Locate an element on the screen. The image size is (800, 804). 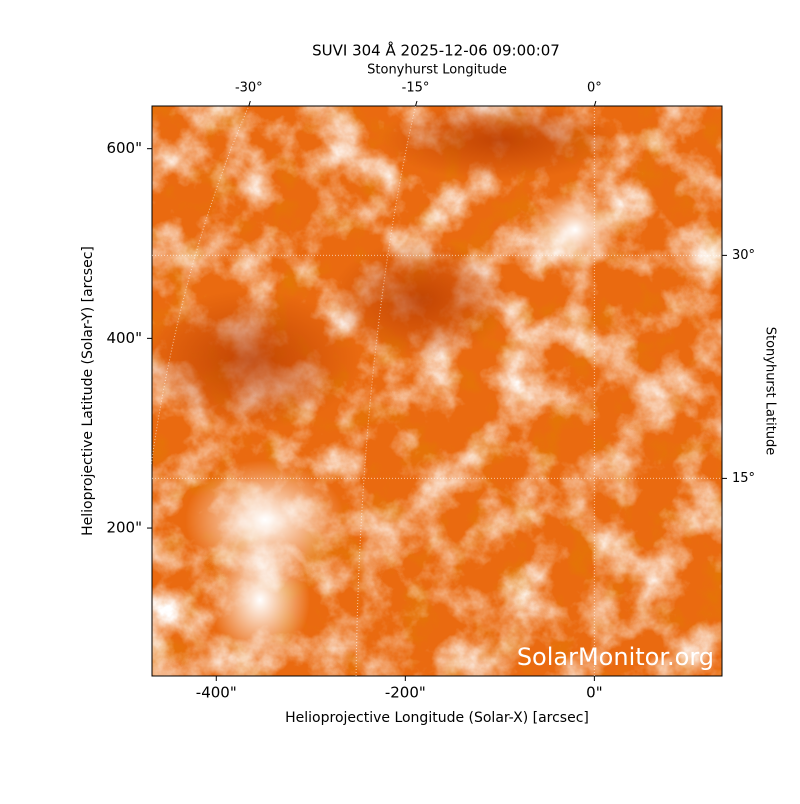
lon-tick-label: -15° is located at coordinates (416, 88).